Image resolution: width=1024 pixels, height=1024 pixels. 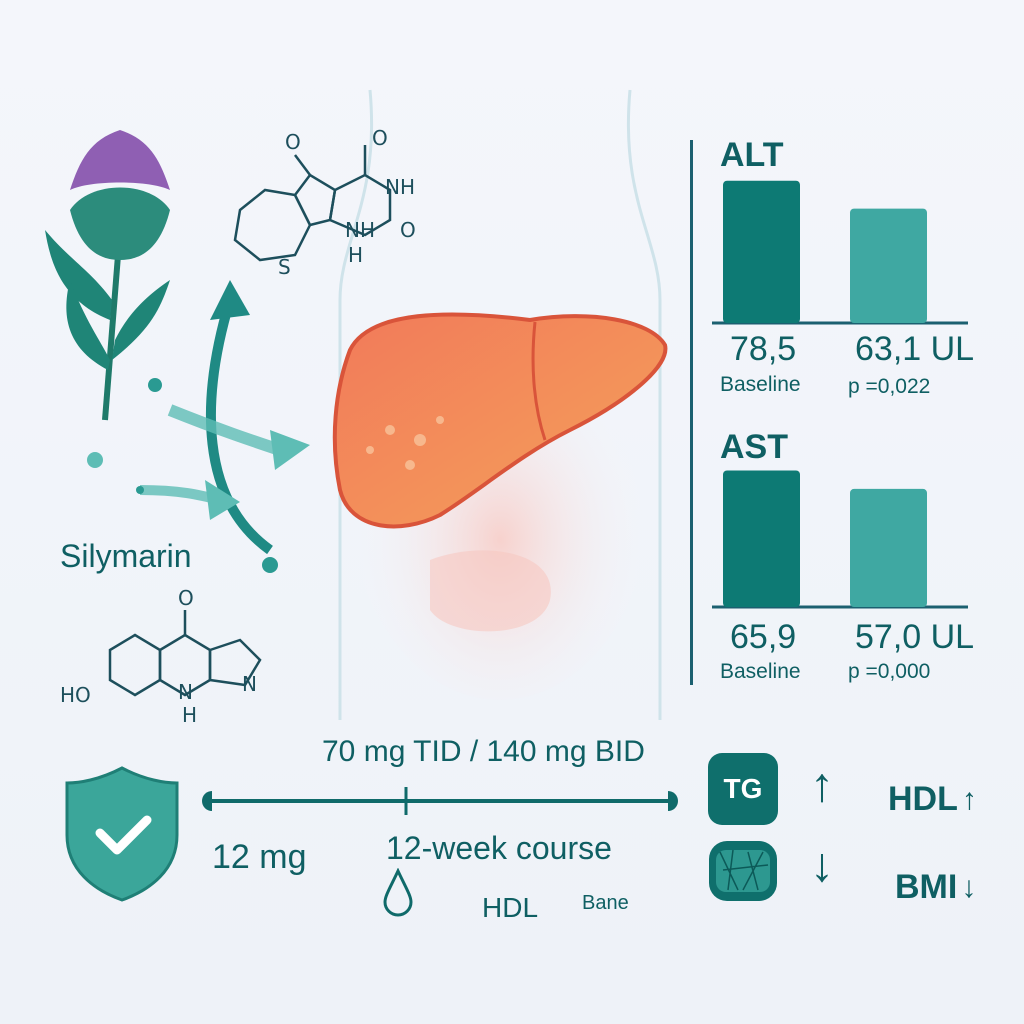 I want to click on shield-check-icon, so click(x=122, y=834).